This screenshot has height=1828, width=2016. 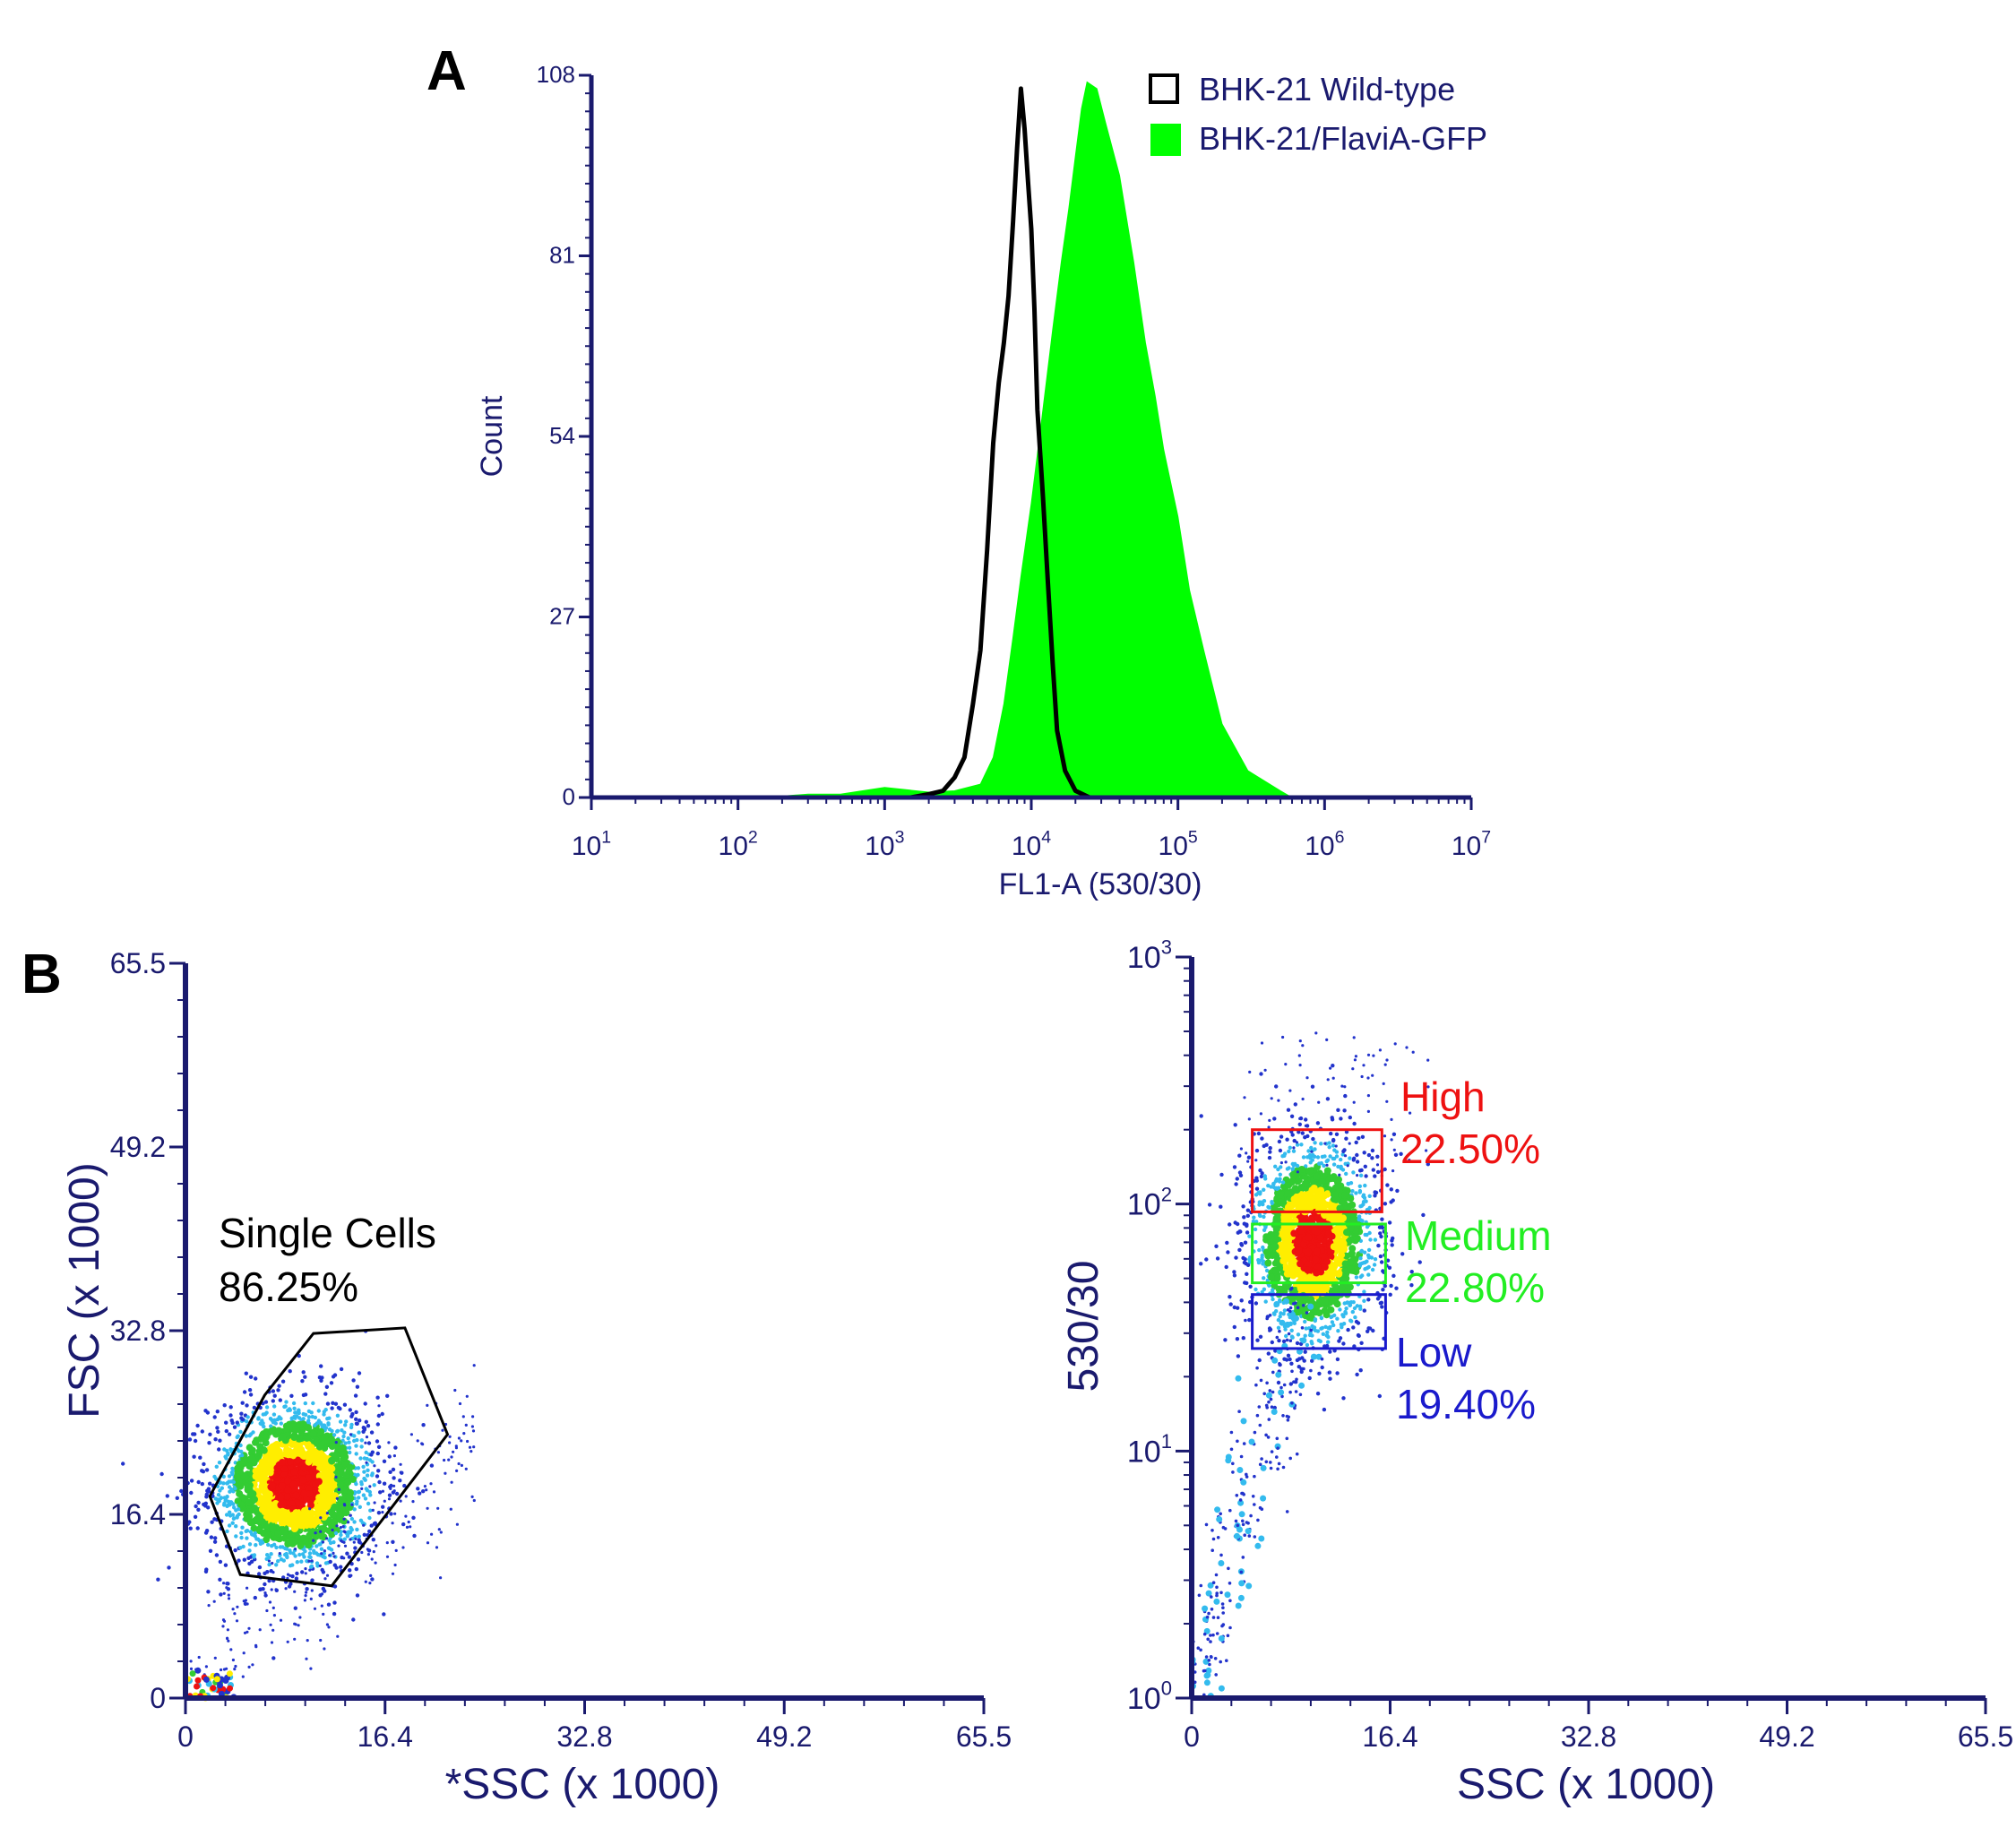 What do you see at coordinates (1149, 1449) in the screenshot?
I see `gfp-ssc-y-tick-label: 101` at bounding box center [1149, 1449].